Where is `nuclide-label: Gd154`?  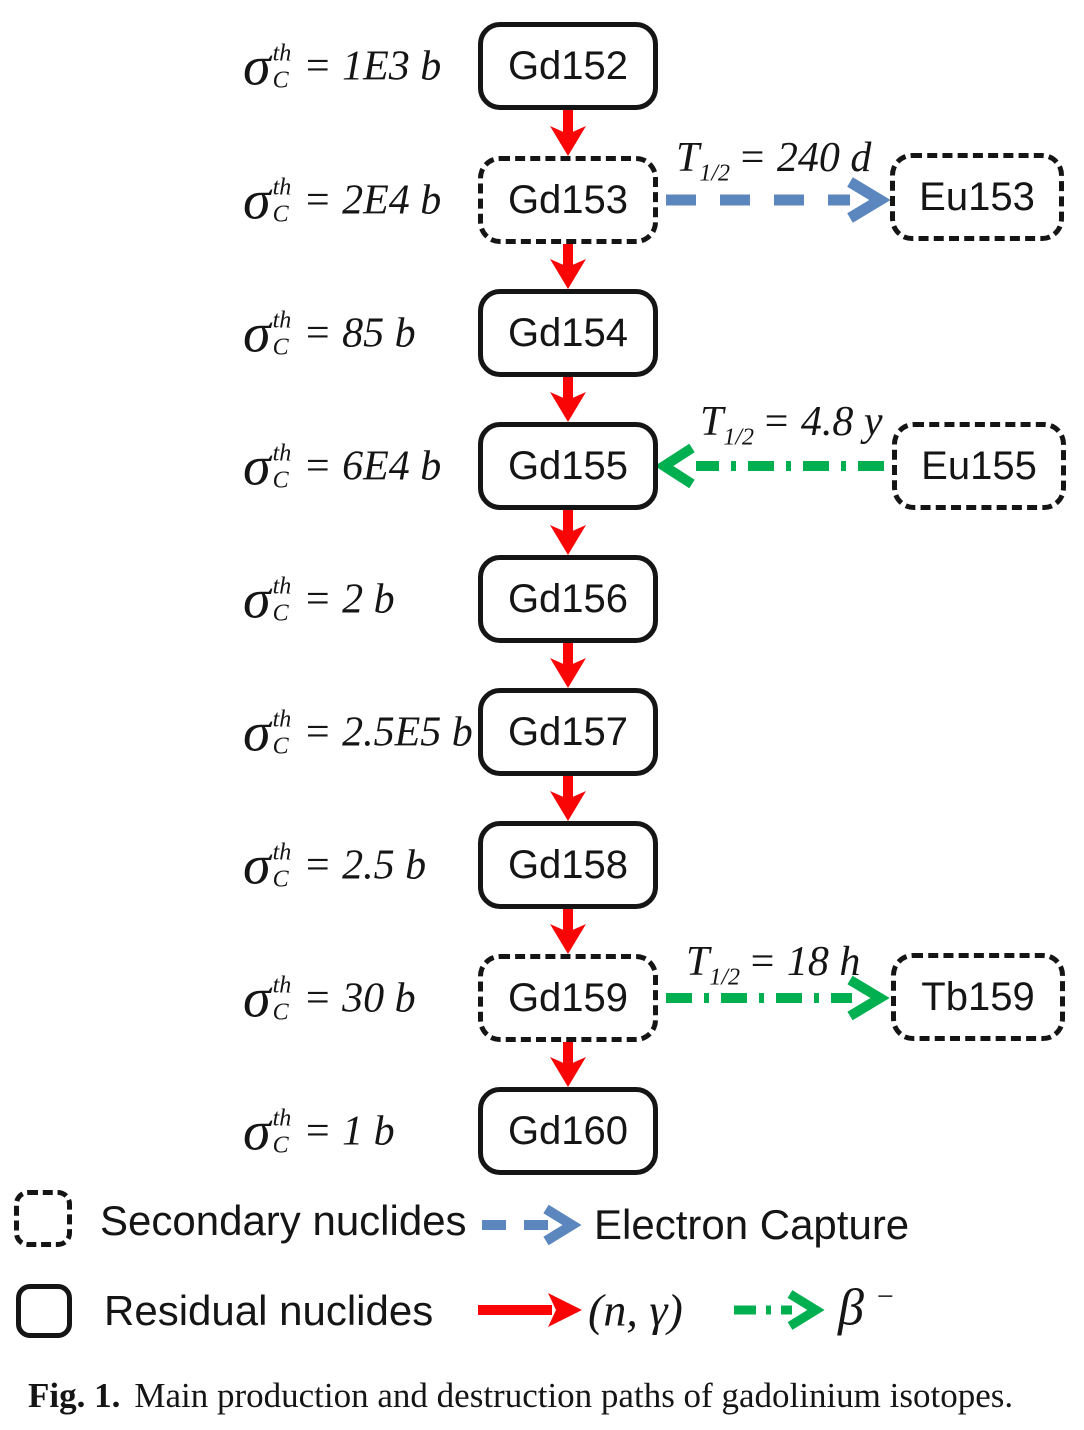 nuclide-label: Gd154 is located at coordinates (568, 332).